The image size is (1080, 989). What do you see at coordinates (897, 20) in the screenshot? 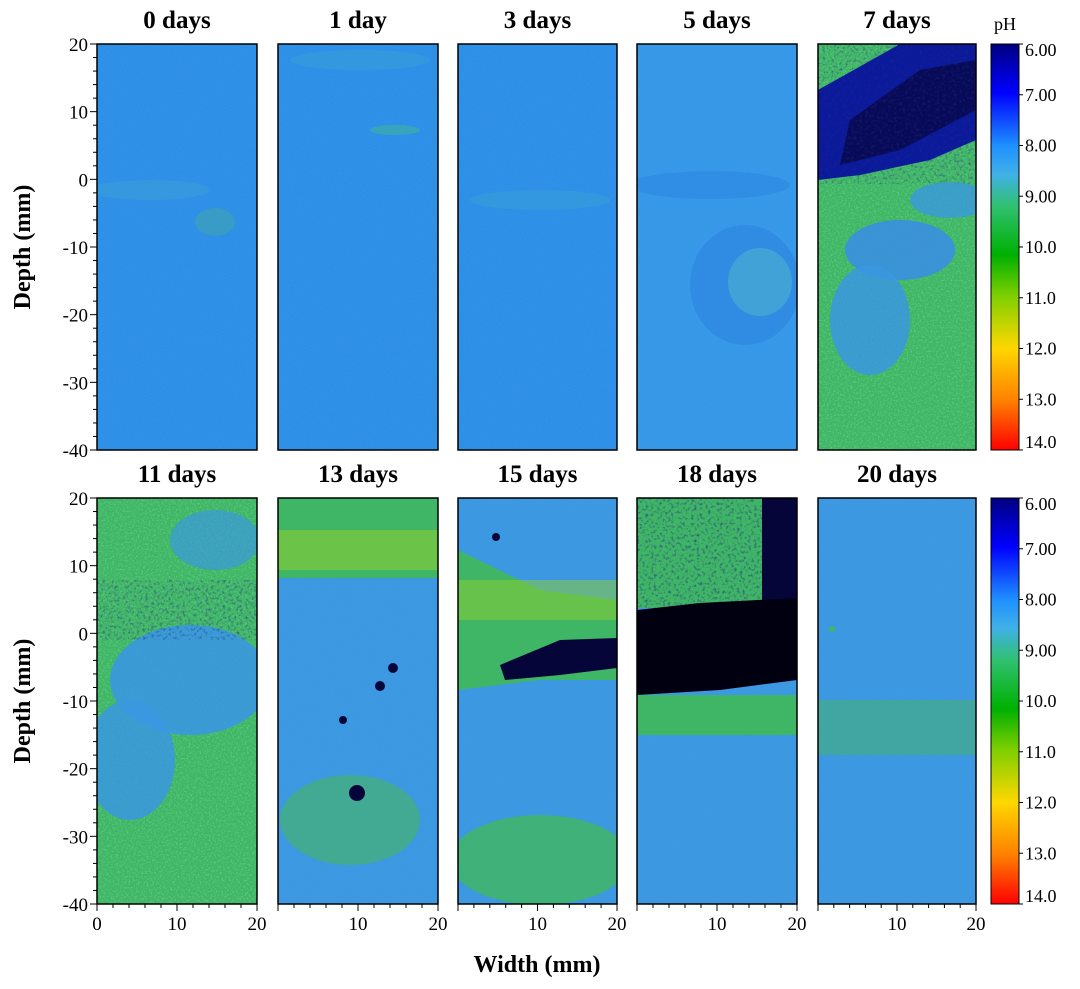
I see `panel-title: 7 days` at bounding box center [897, 20].